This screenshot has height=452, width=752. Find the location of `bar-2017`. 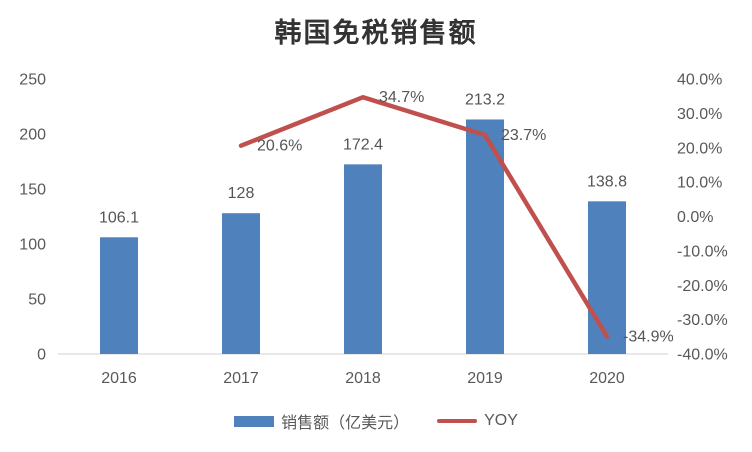

bar-2017 is located at coordinates (241, 283).